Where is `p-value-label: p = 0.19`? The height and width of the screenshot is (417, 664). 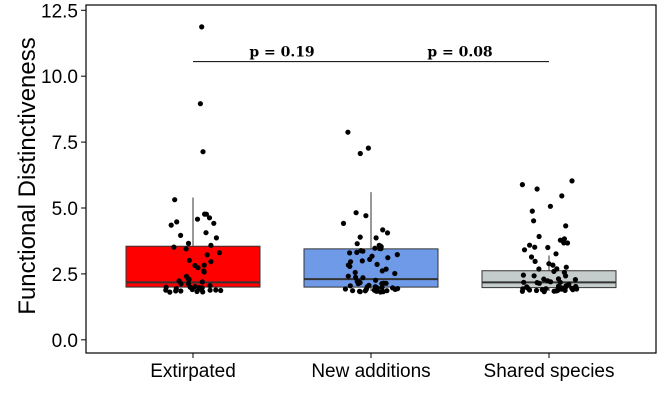
p-value-label: p = 0.19 is located at coordinates (281, 53).